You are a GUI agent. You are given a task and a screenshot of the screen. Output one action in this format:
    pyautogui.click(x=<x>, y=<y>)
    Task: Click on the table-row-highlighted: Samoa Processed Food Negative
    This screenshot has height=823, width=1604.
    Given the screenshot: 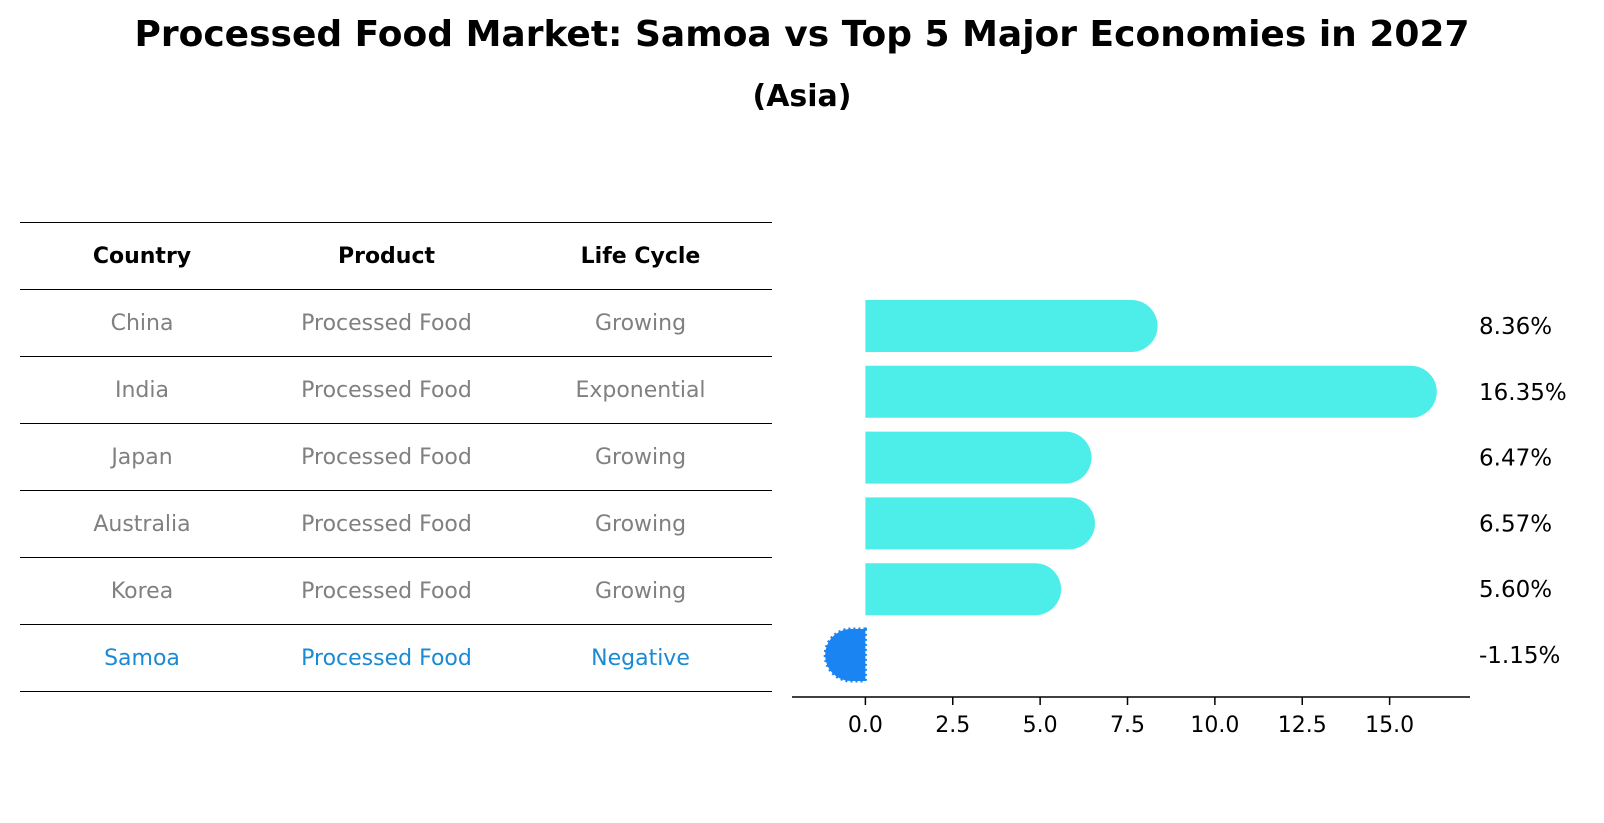 What is the action you would take?
    pyautogui.click(x=396, y=658)
    